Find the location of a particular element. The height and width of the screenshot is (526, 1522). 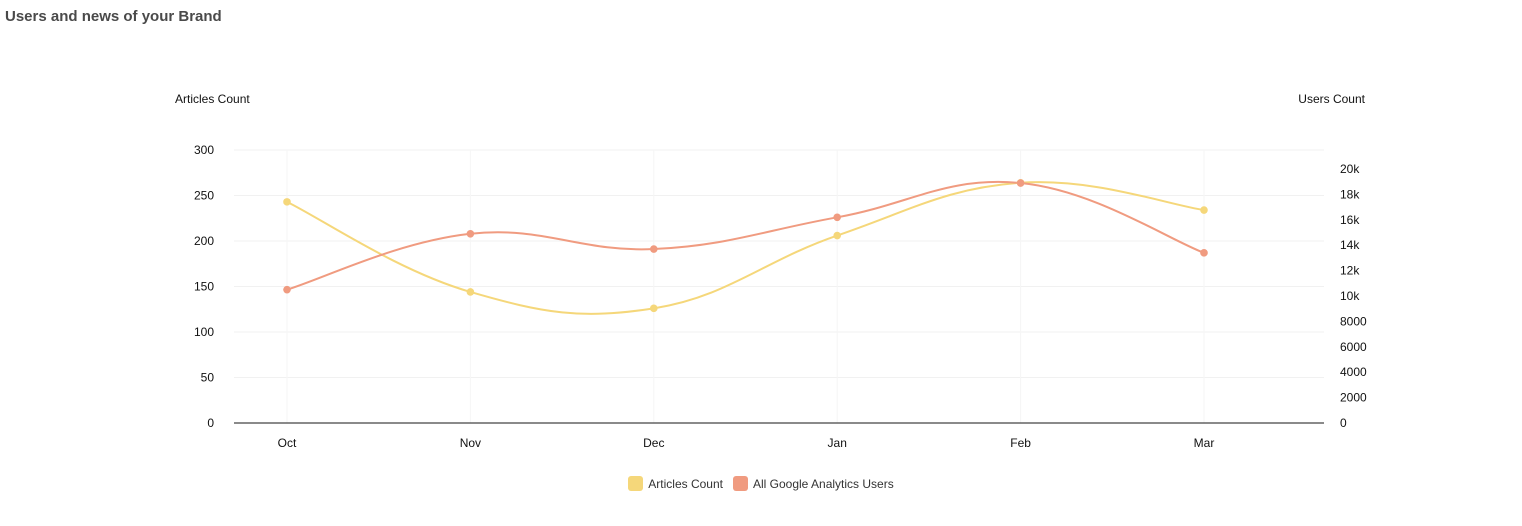

y-right-tick-label: 20k is located at coordinates (1350, 169).